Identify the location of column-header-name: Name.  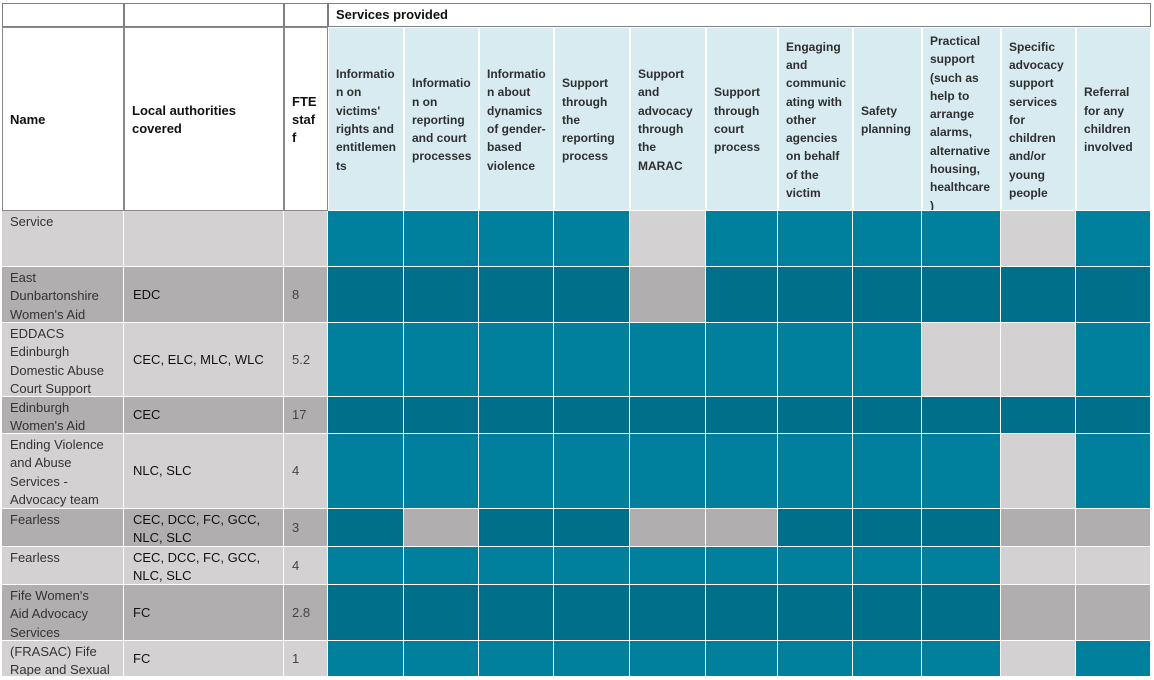
(63, 119).